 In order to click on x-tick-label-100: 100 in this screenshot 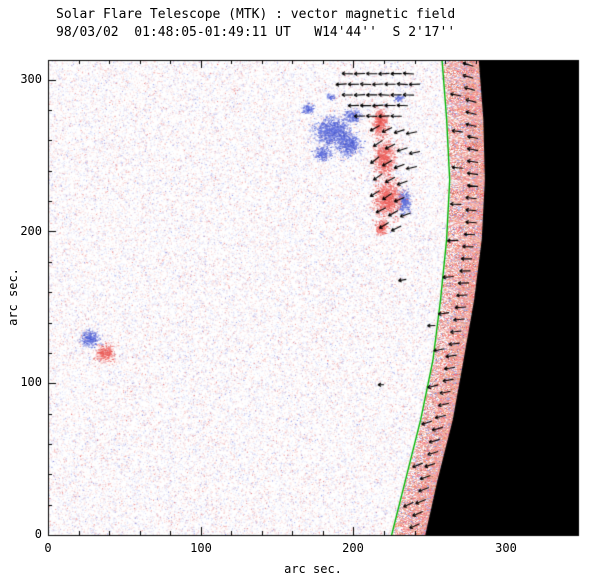, I will do `click(201, 548)`.